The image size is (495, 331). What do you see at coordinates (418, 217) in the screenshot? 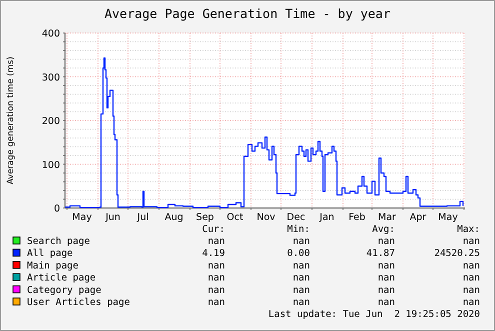
I see `x-tick-label: Apr` at bounding box center [418, 217].